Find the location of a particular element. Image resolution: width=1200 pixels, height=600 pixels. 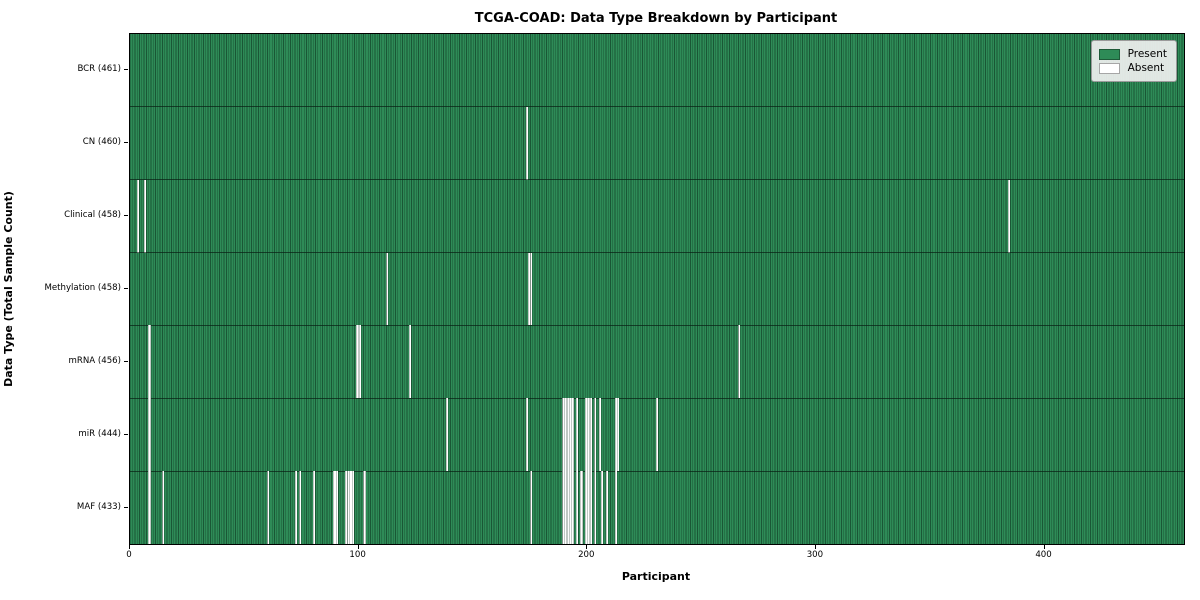

legend-label-absent: Absent is located at coordinates (1146, 68).